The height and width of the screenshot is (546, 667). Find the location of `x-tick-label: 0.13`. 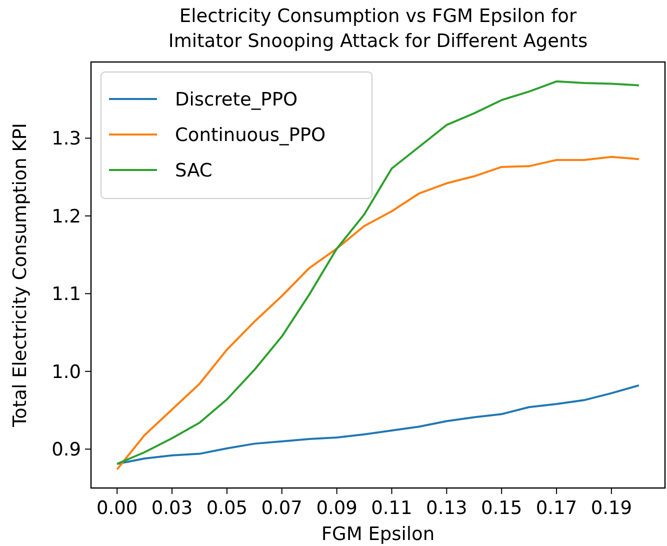

x-tick-label: 0.13 is located at coordinates (447, 508).